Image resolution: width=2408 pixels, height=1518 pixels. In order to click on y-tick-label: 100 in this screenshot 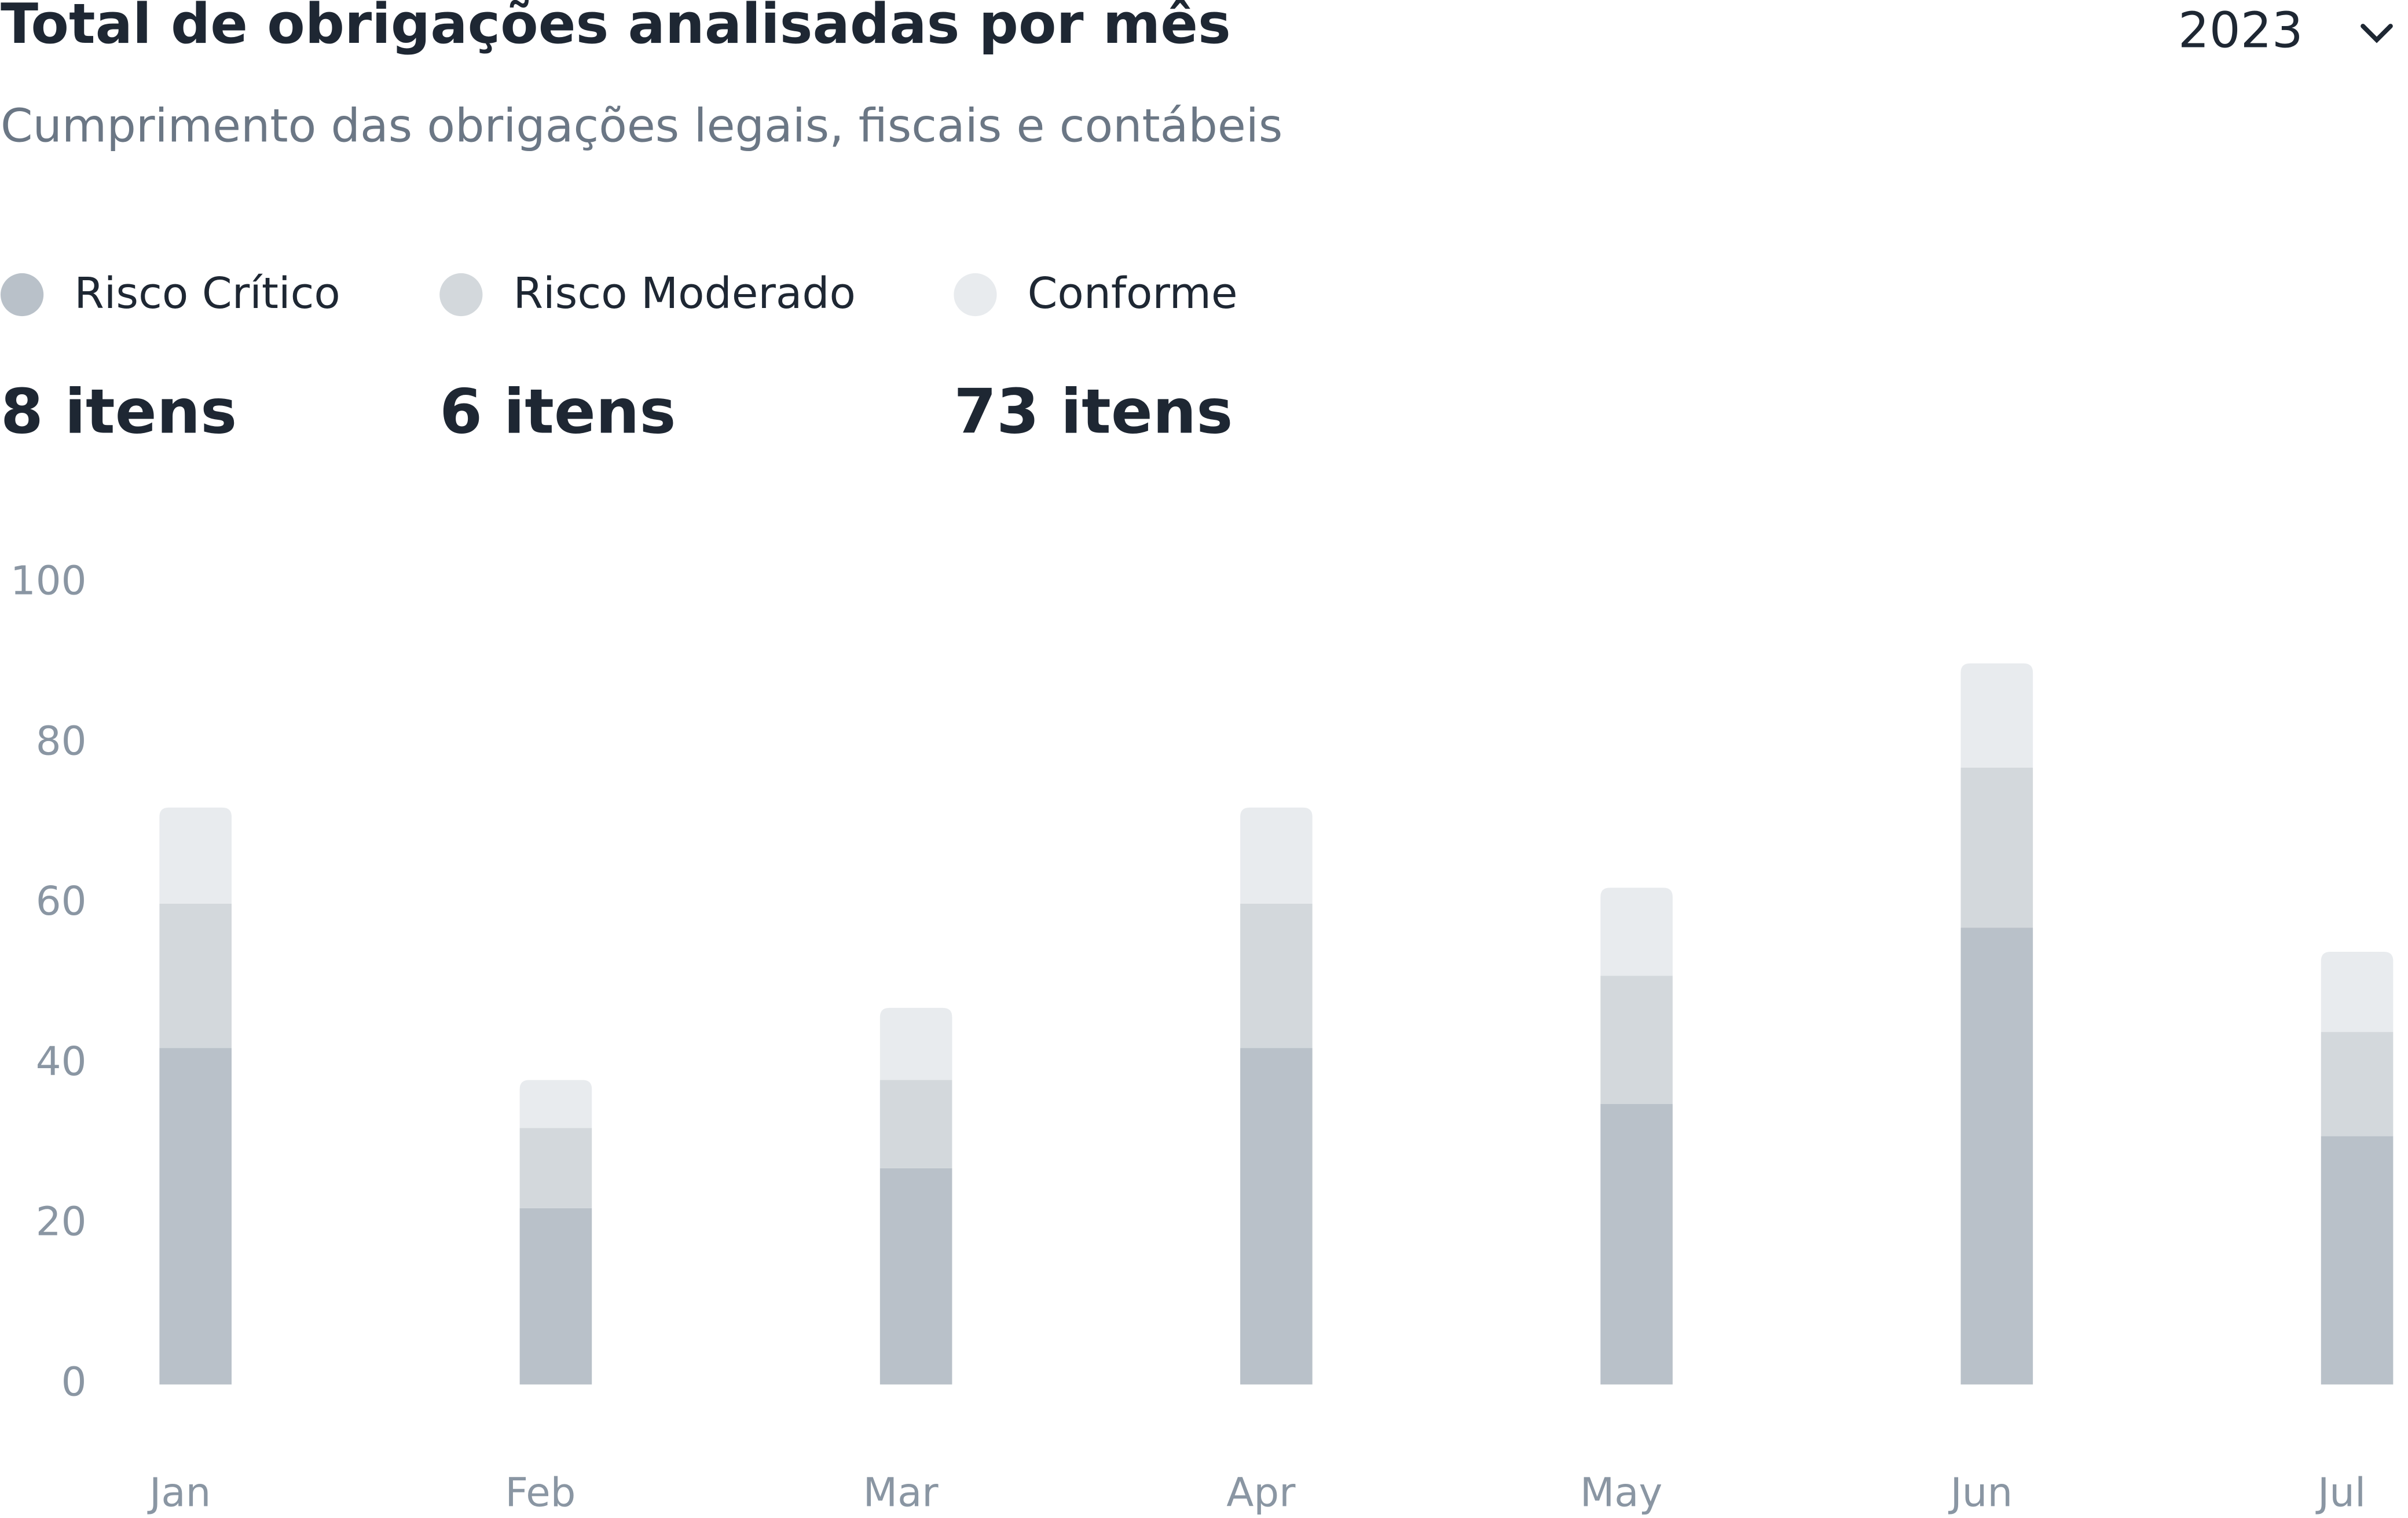, I will do `click(49, 581)`.